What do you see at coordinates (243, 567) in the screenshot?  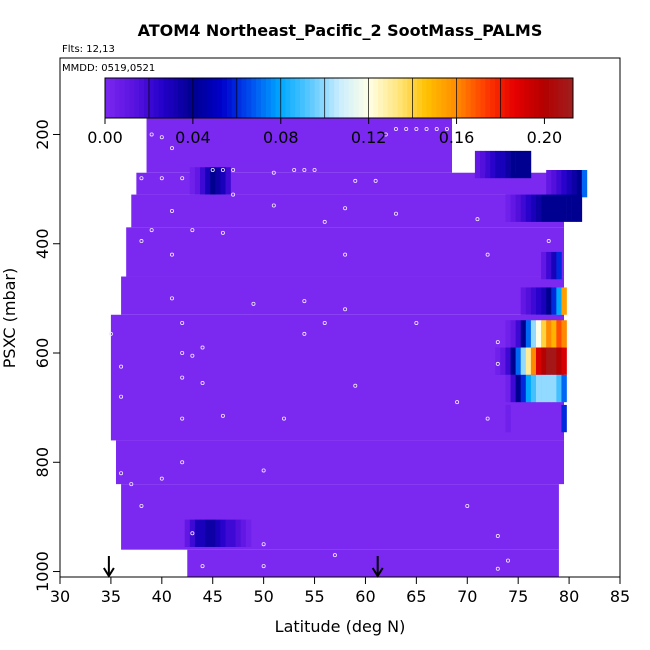 I see `flight-markers` at bounding box center [243, 567].